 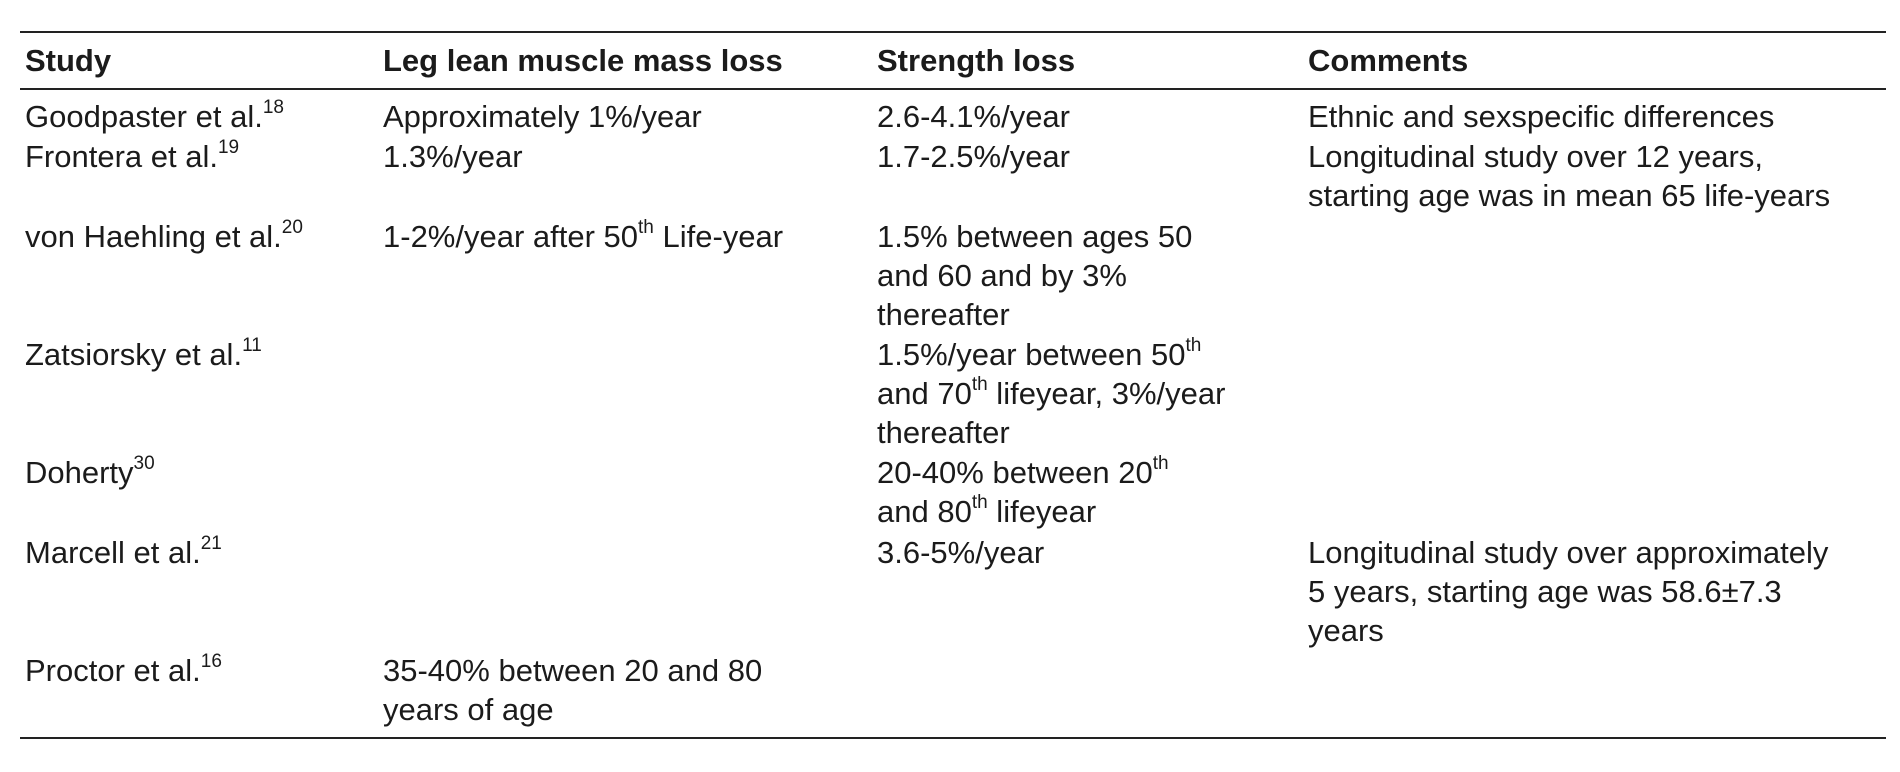 What do you see at coordinates (252, 345) in the screenshot?
I see `study-reference: 11` at bounding box center [252, 345].